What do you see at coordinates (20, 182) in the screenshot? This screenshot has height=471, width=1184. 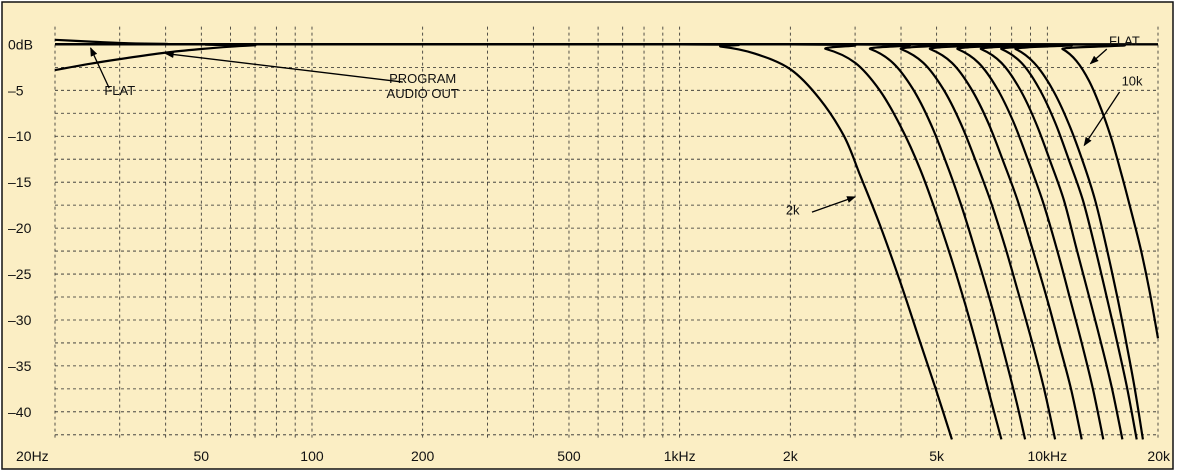 I see `y-tick-label: –15` at bounding box center [20, 182].